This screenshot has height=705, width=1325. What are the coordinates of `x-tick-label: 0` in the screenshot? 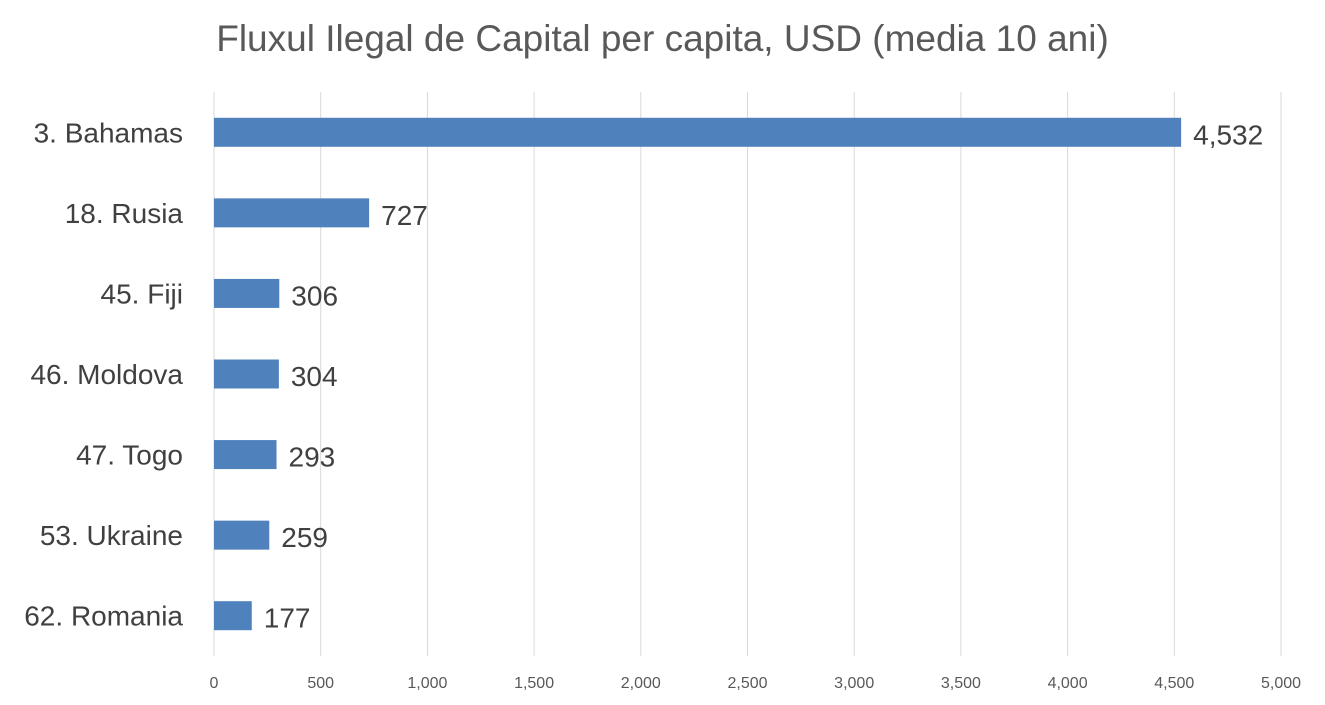 It's located at (214, 683).